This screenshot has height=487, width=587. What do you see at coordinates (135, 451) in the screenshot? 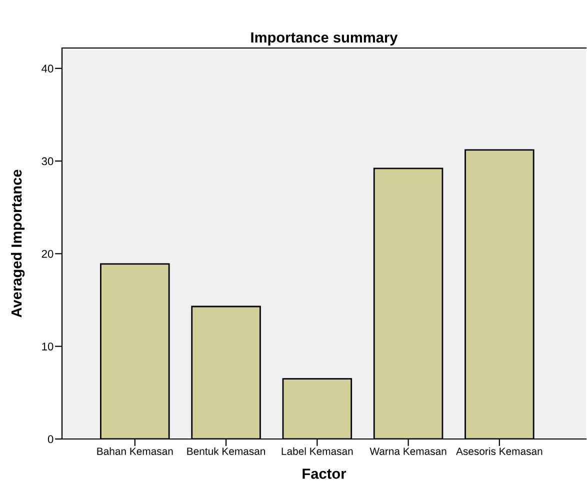
I see `x-tick-label: Bahan Kemasan` at bounding box center [135, 451].